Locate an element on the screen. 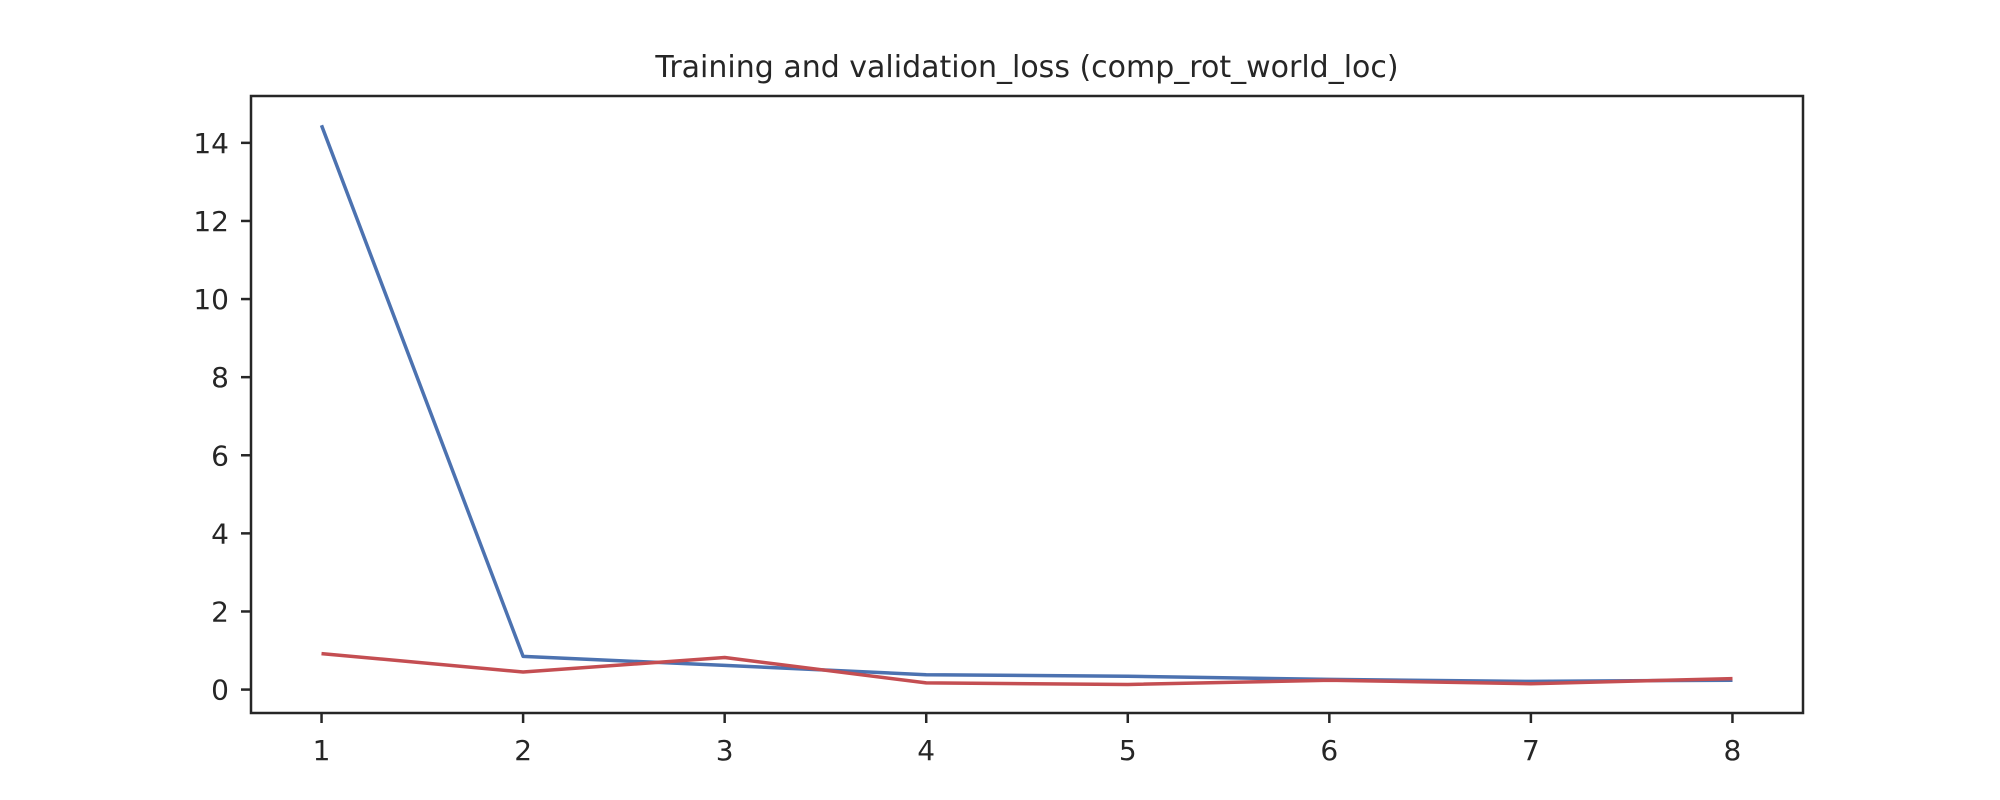 The width and height of the screenshot is (2000, 800). x-tick-label: 5 is located at coordinates (1128, 750).